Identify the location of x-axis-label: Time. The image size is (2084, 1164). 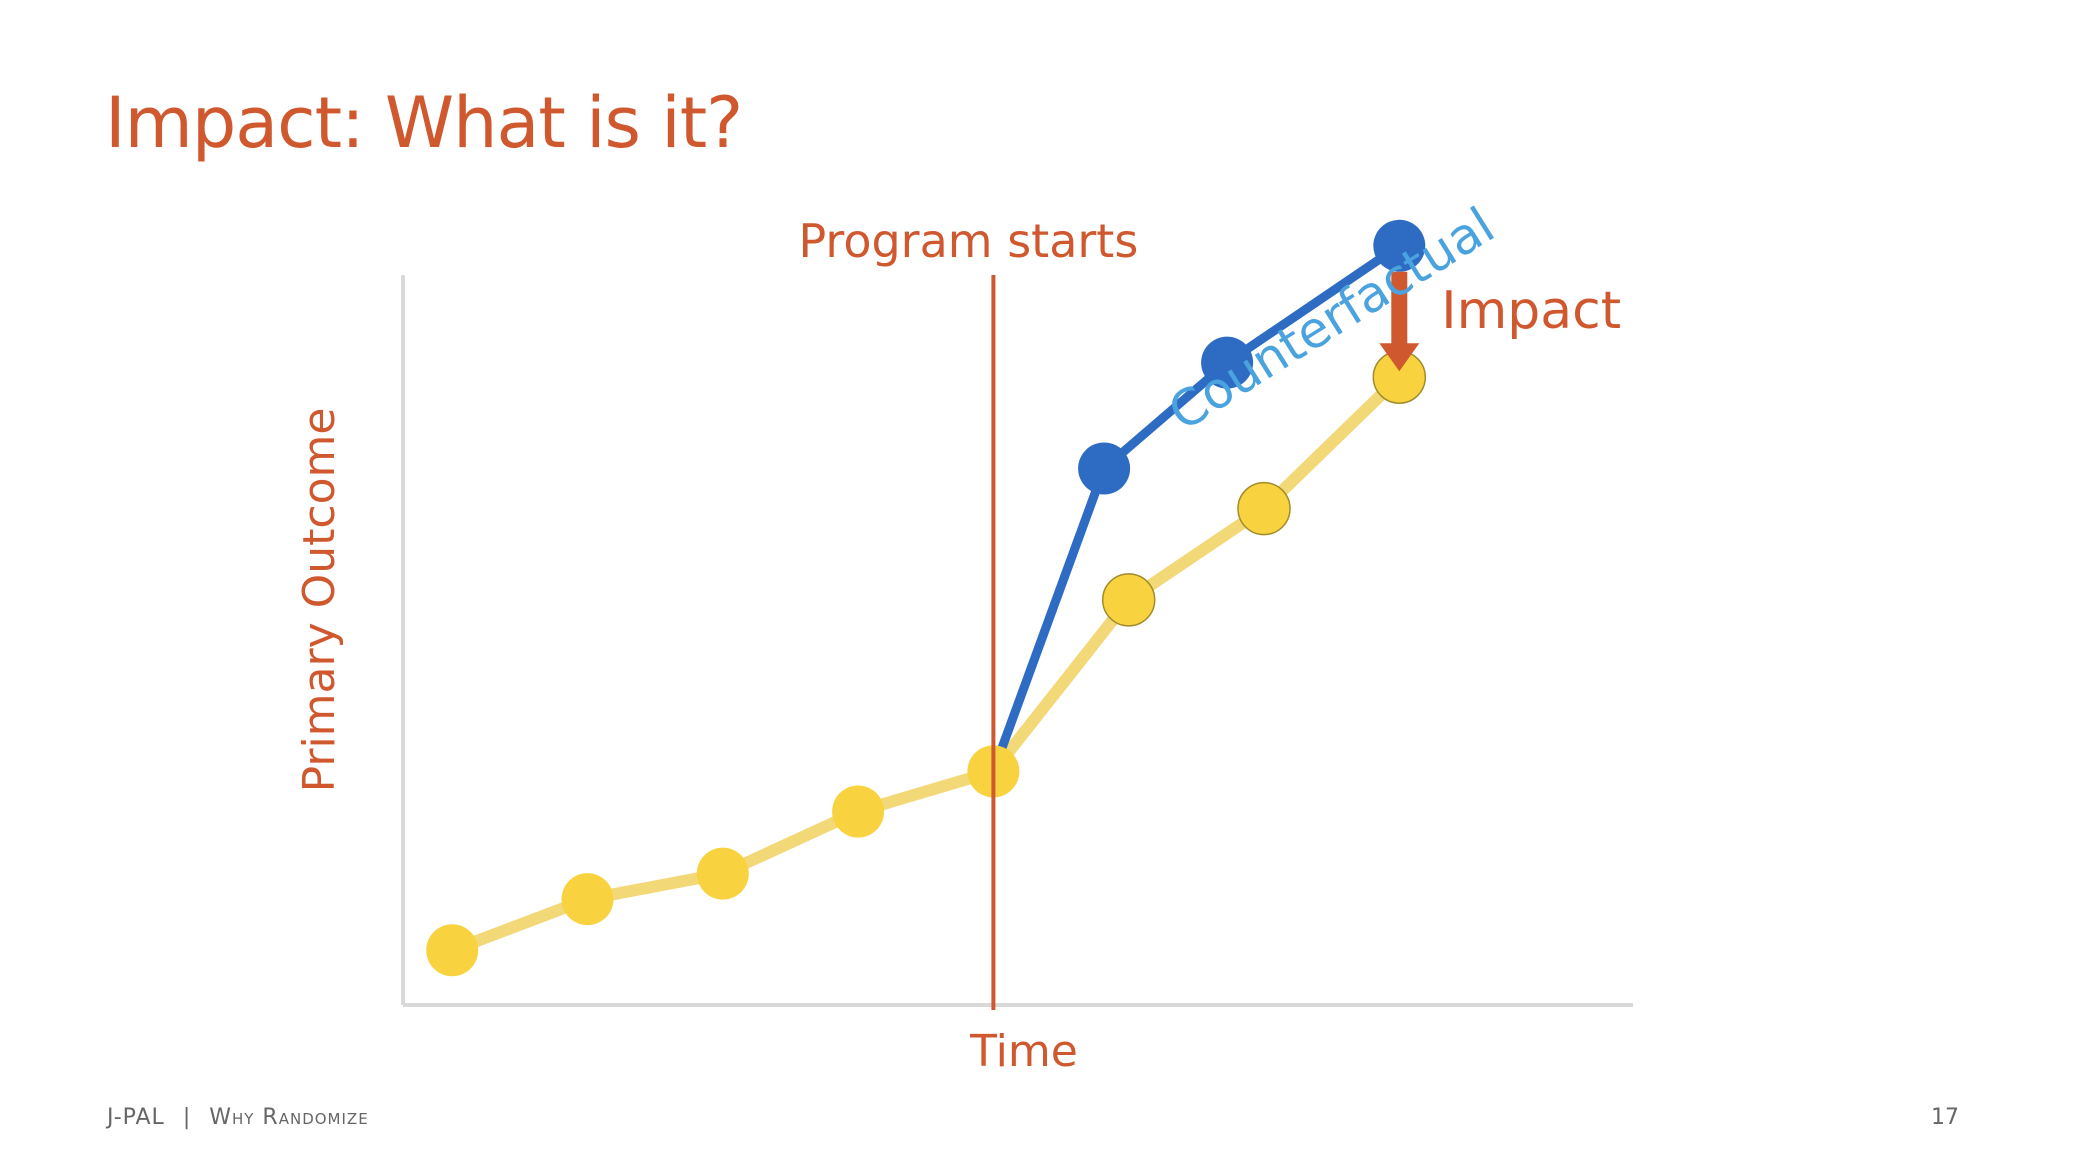
(1023, 1051).